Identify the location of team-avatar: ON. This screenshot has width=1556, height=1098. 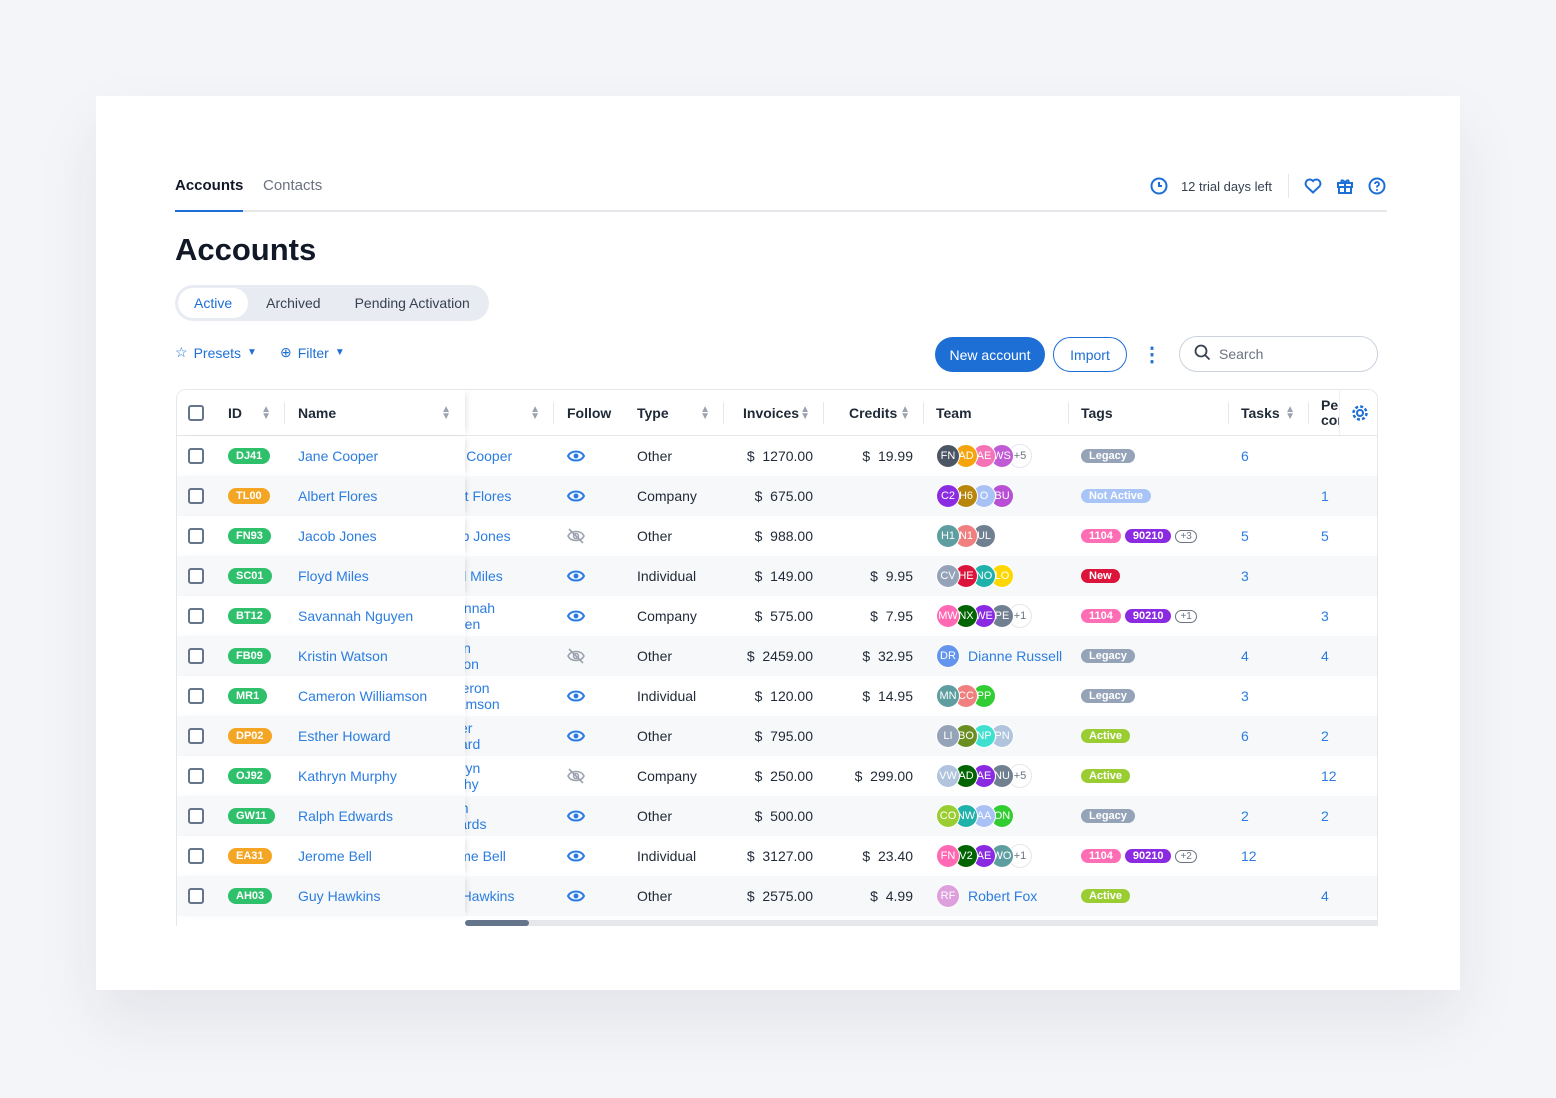
(1002, 816).